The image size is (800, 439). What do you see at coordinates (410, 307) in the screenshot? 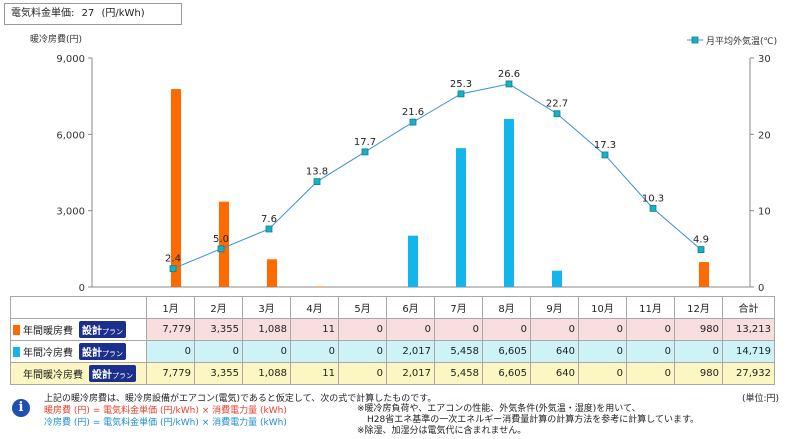
I see `table-header-cell: 6月` at bounding box center [410, 307].